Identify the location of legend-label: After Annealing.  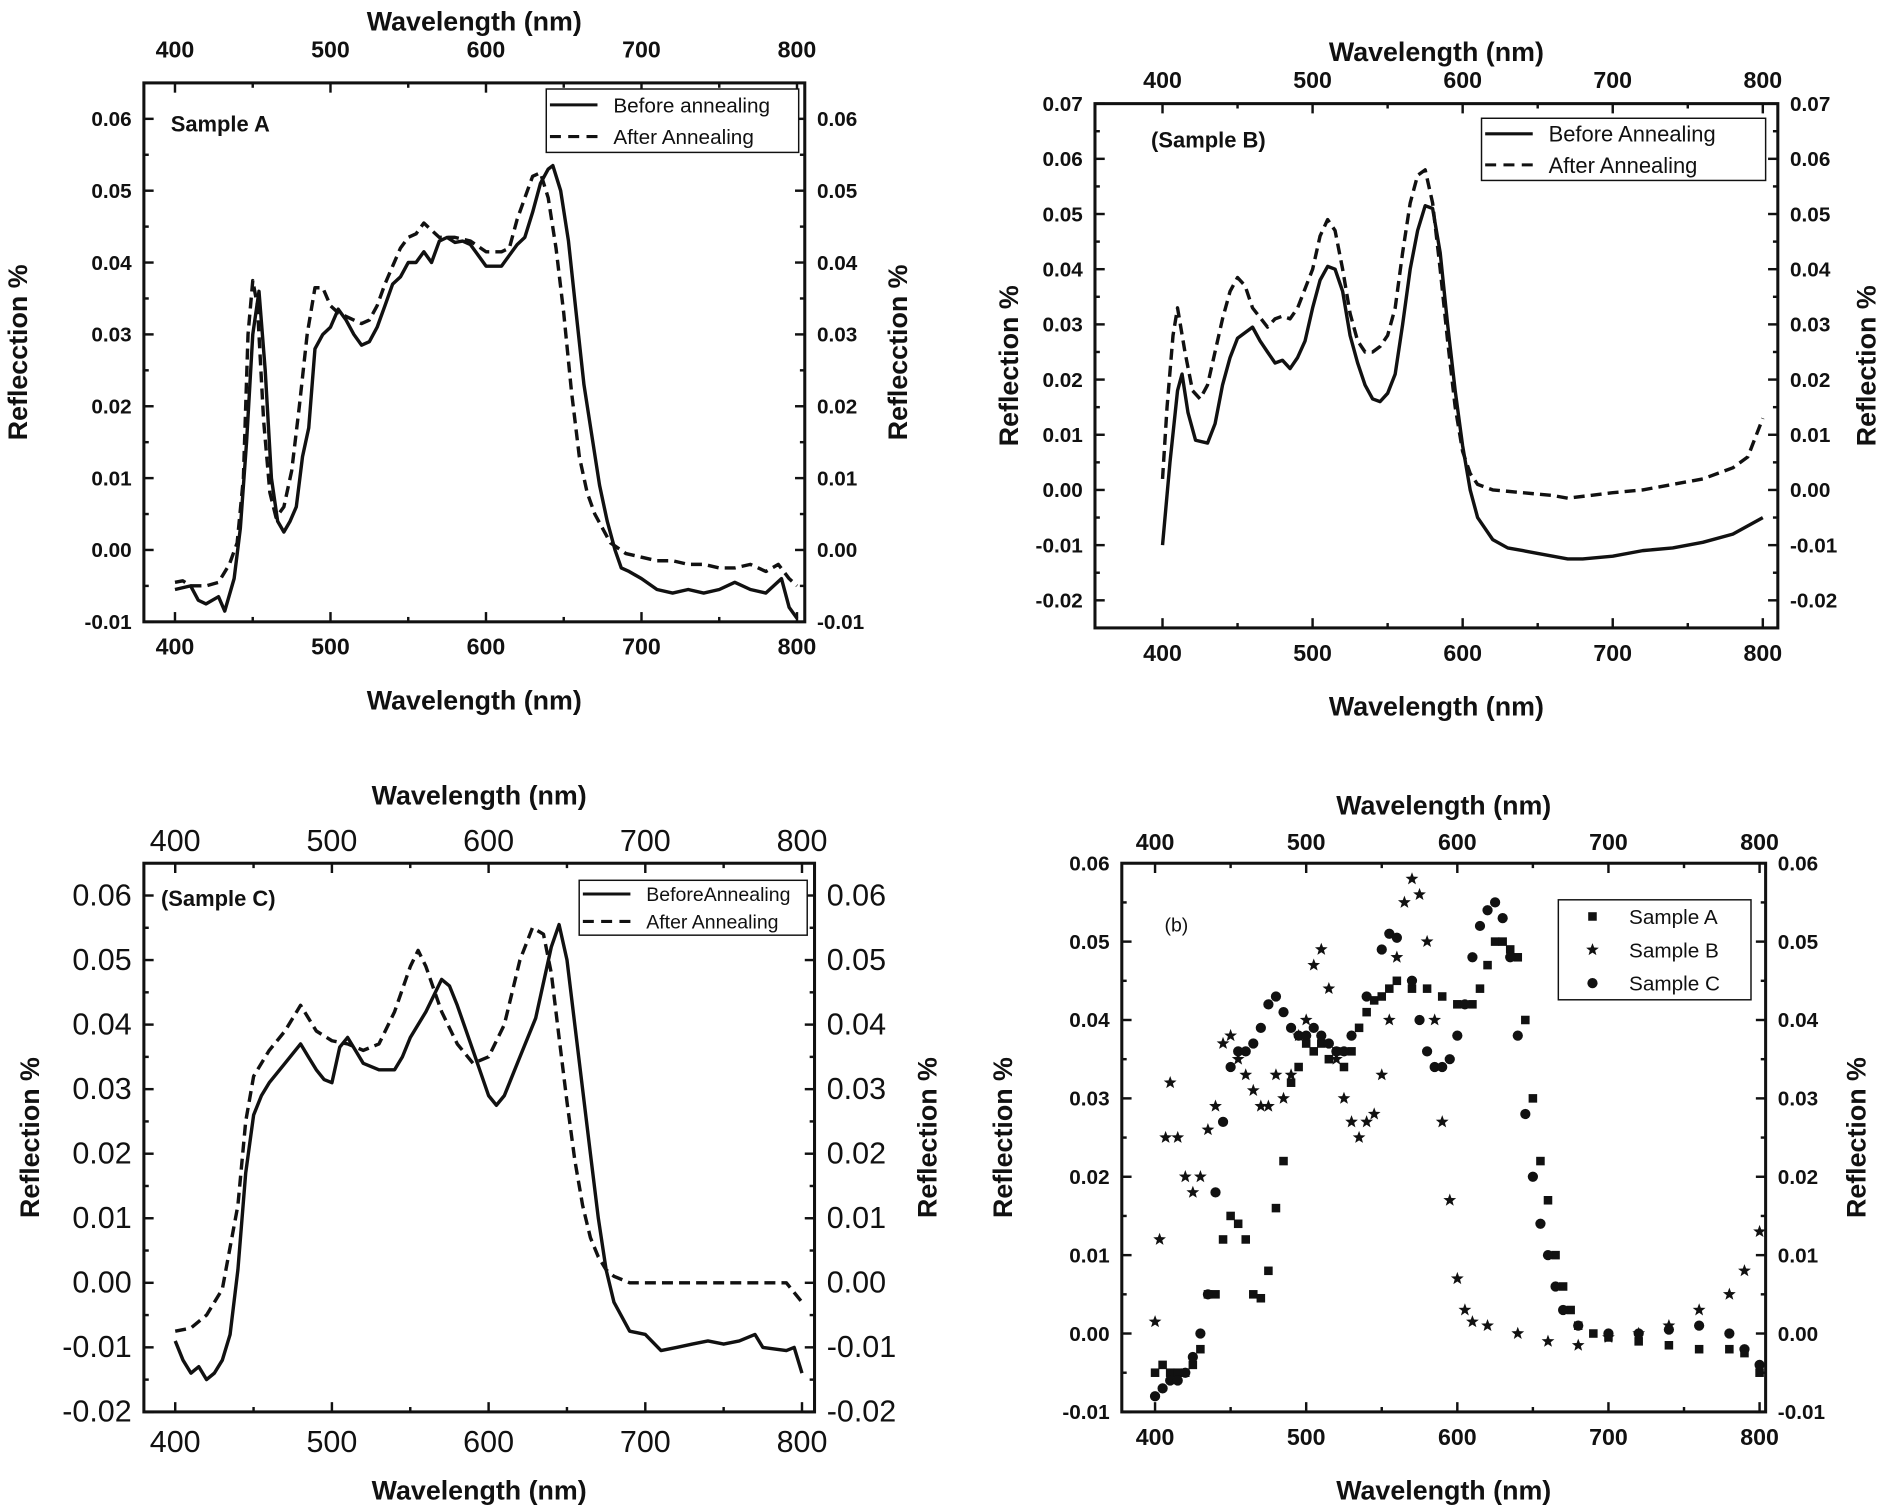
(712, 922).